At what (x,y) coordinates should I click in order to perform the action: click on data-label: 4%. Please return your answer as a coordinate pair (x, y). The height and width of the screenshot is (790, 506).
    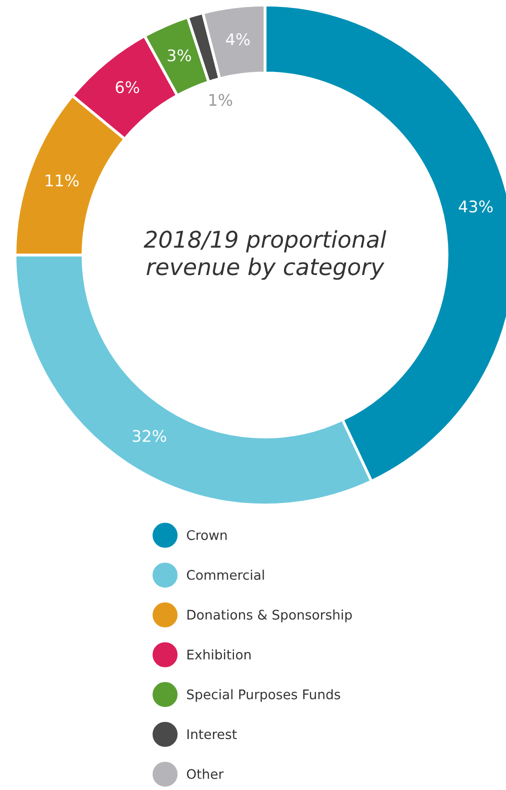
    Looking at the image, I should click on (238, 39).